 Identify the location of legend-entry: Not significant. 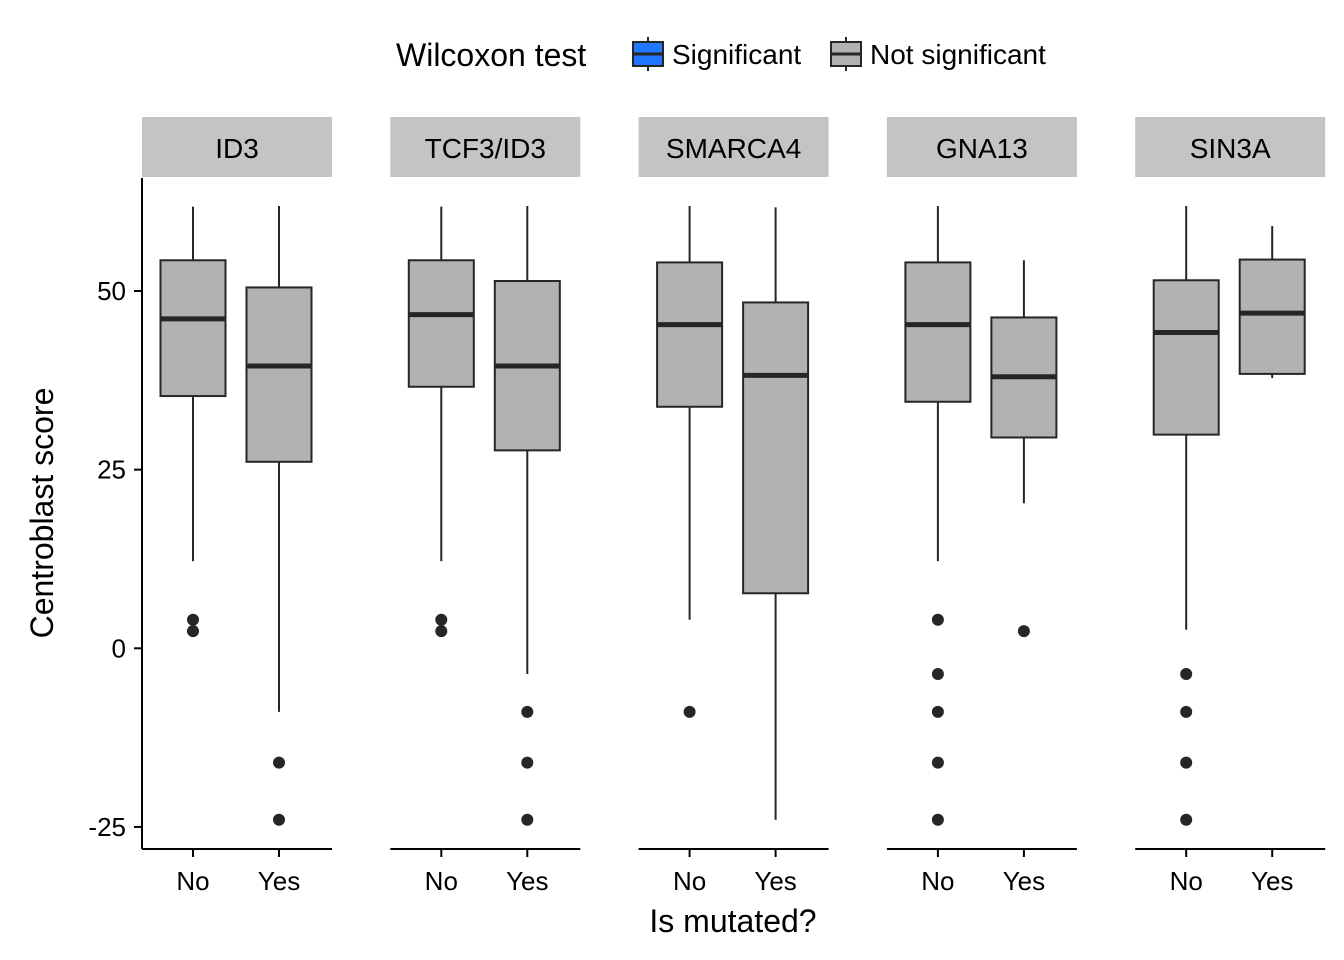
(938, 54).